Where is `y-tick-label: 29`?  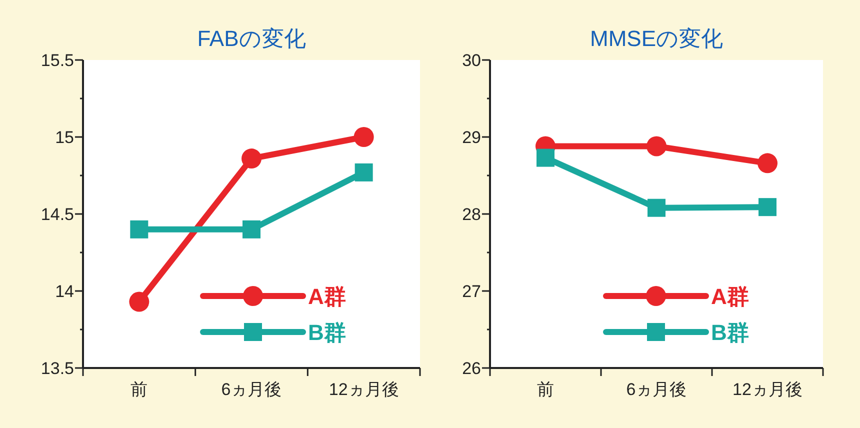
y-tick-label: 29 is located at coordinates (471, 137).